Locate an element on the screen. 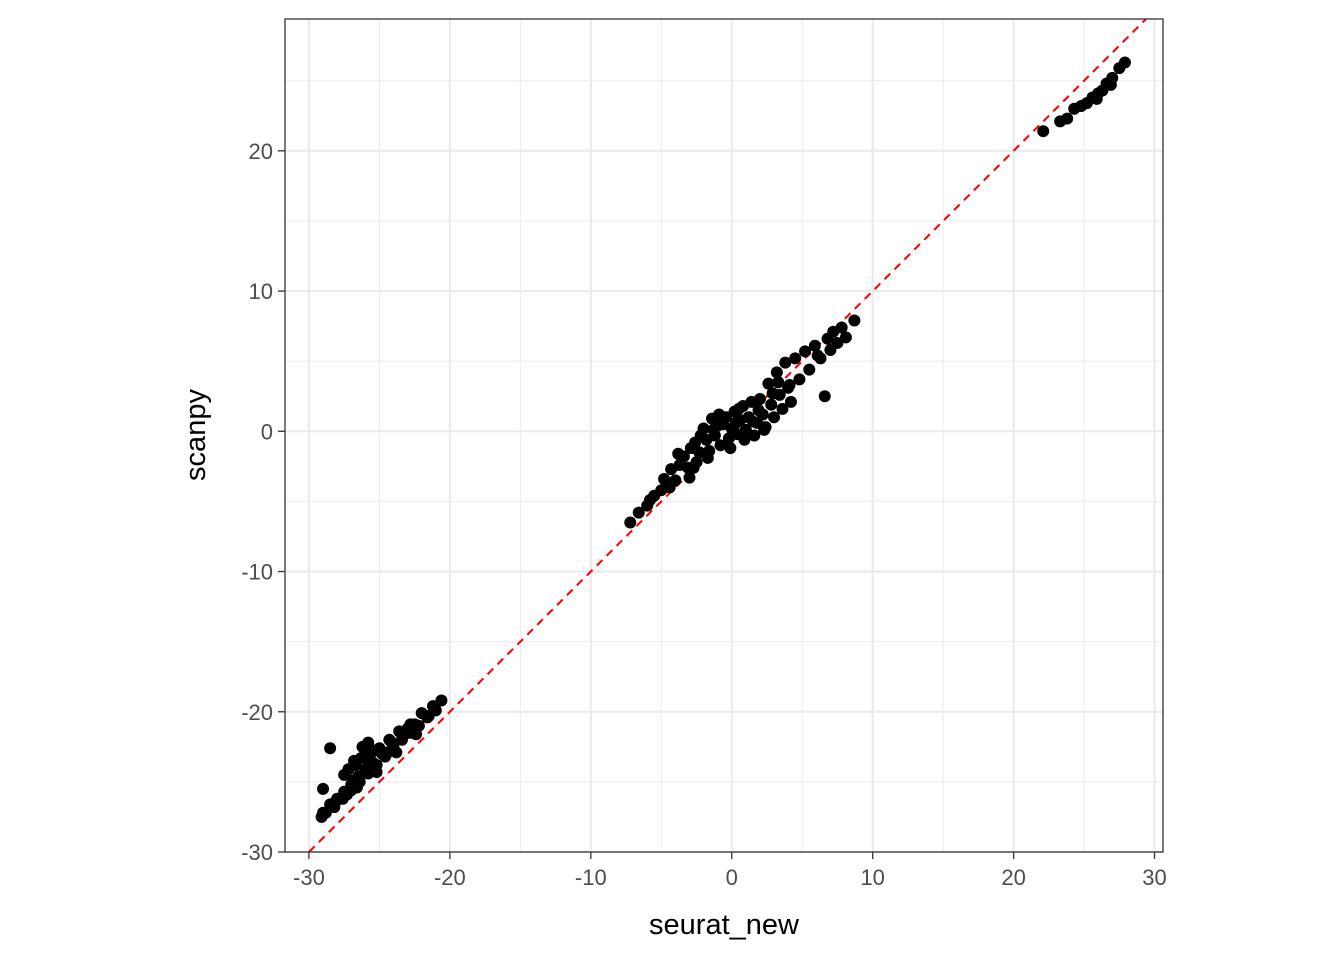 The width and height of the screenshot is (1344, 960). y-tick-label: -10 is located at coordinates (257, 572).